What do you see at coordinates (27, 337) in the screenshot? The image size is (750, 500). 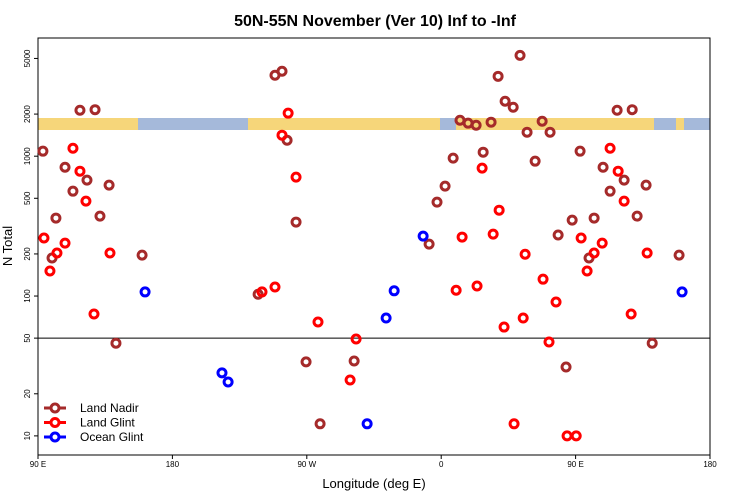 I see `y-tick-label: 50` at bounding box center [27, 337].